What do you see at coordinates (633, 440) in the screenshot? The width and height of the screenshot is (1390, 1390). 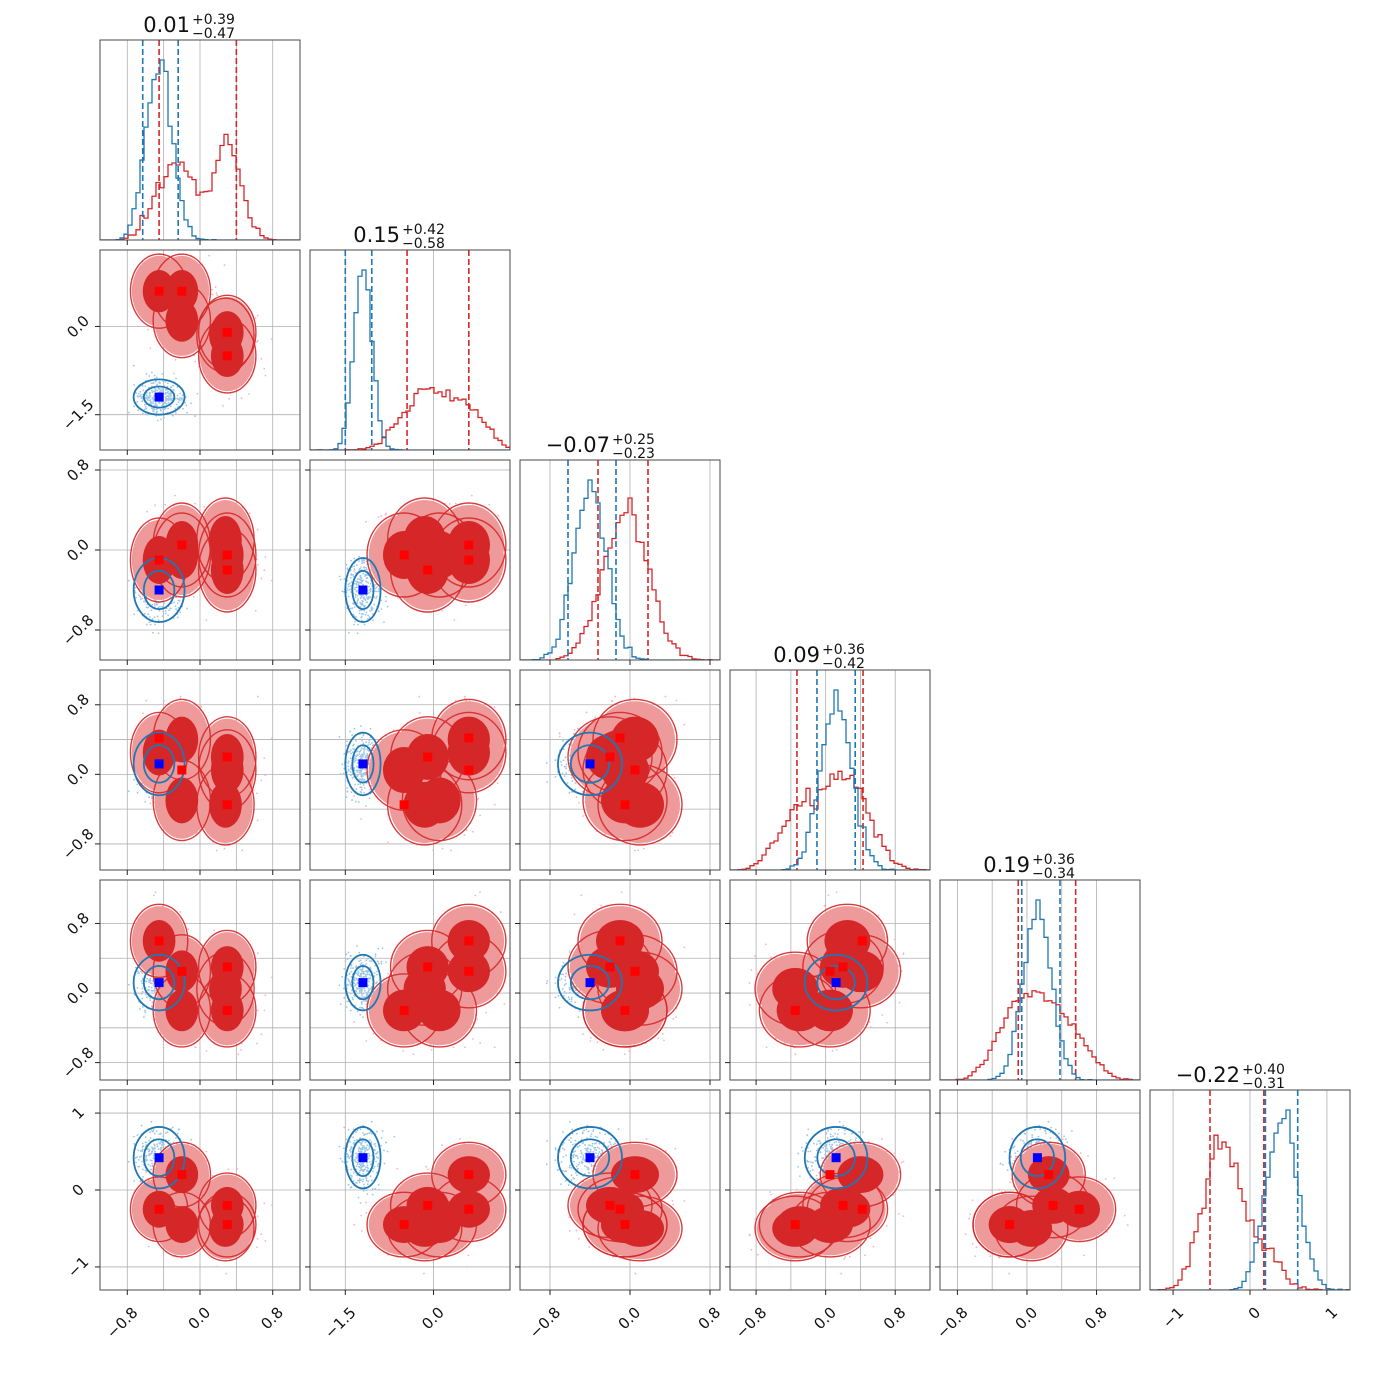 I see `title-plus: +0.25` at bounding box center [633, 440].